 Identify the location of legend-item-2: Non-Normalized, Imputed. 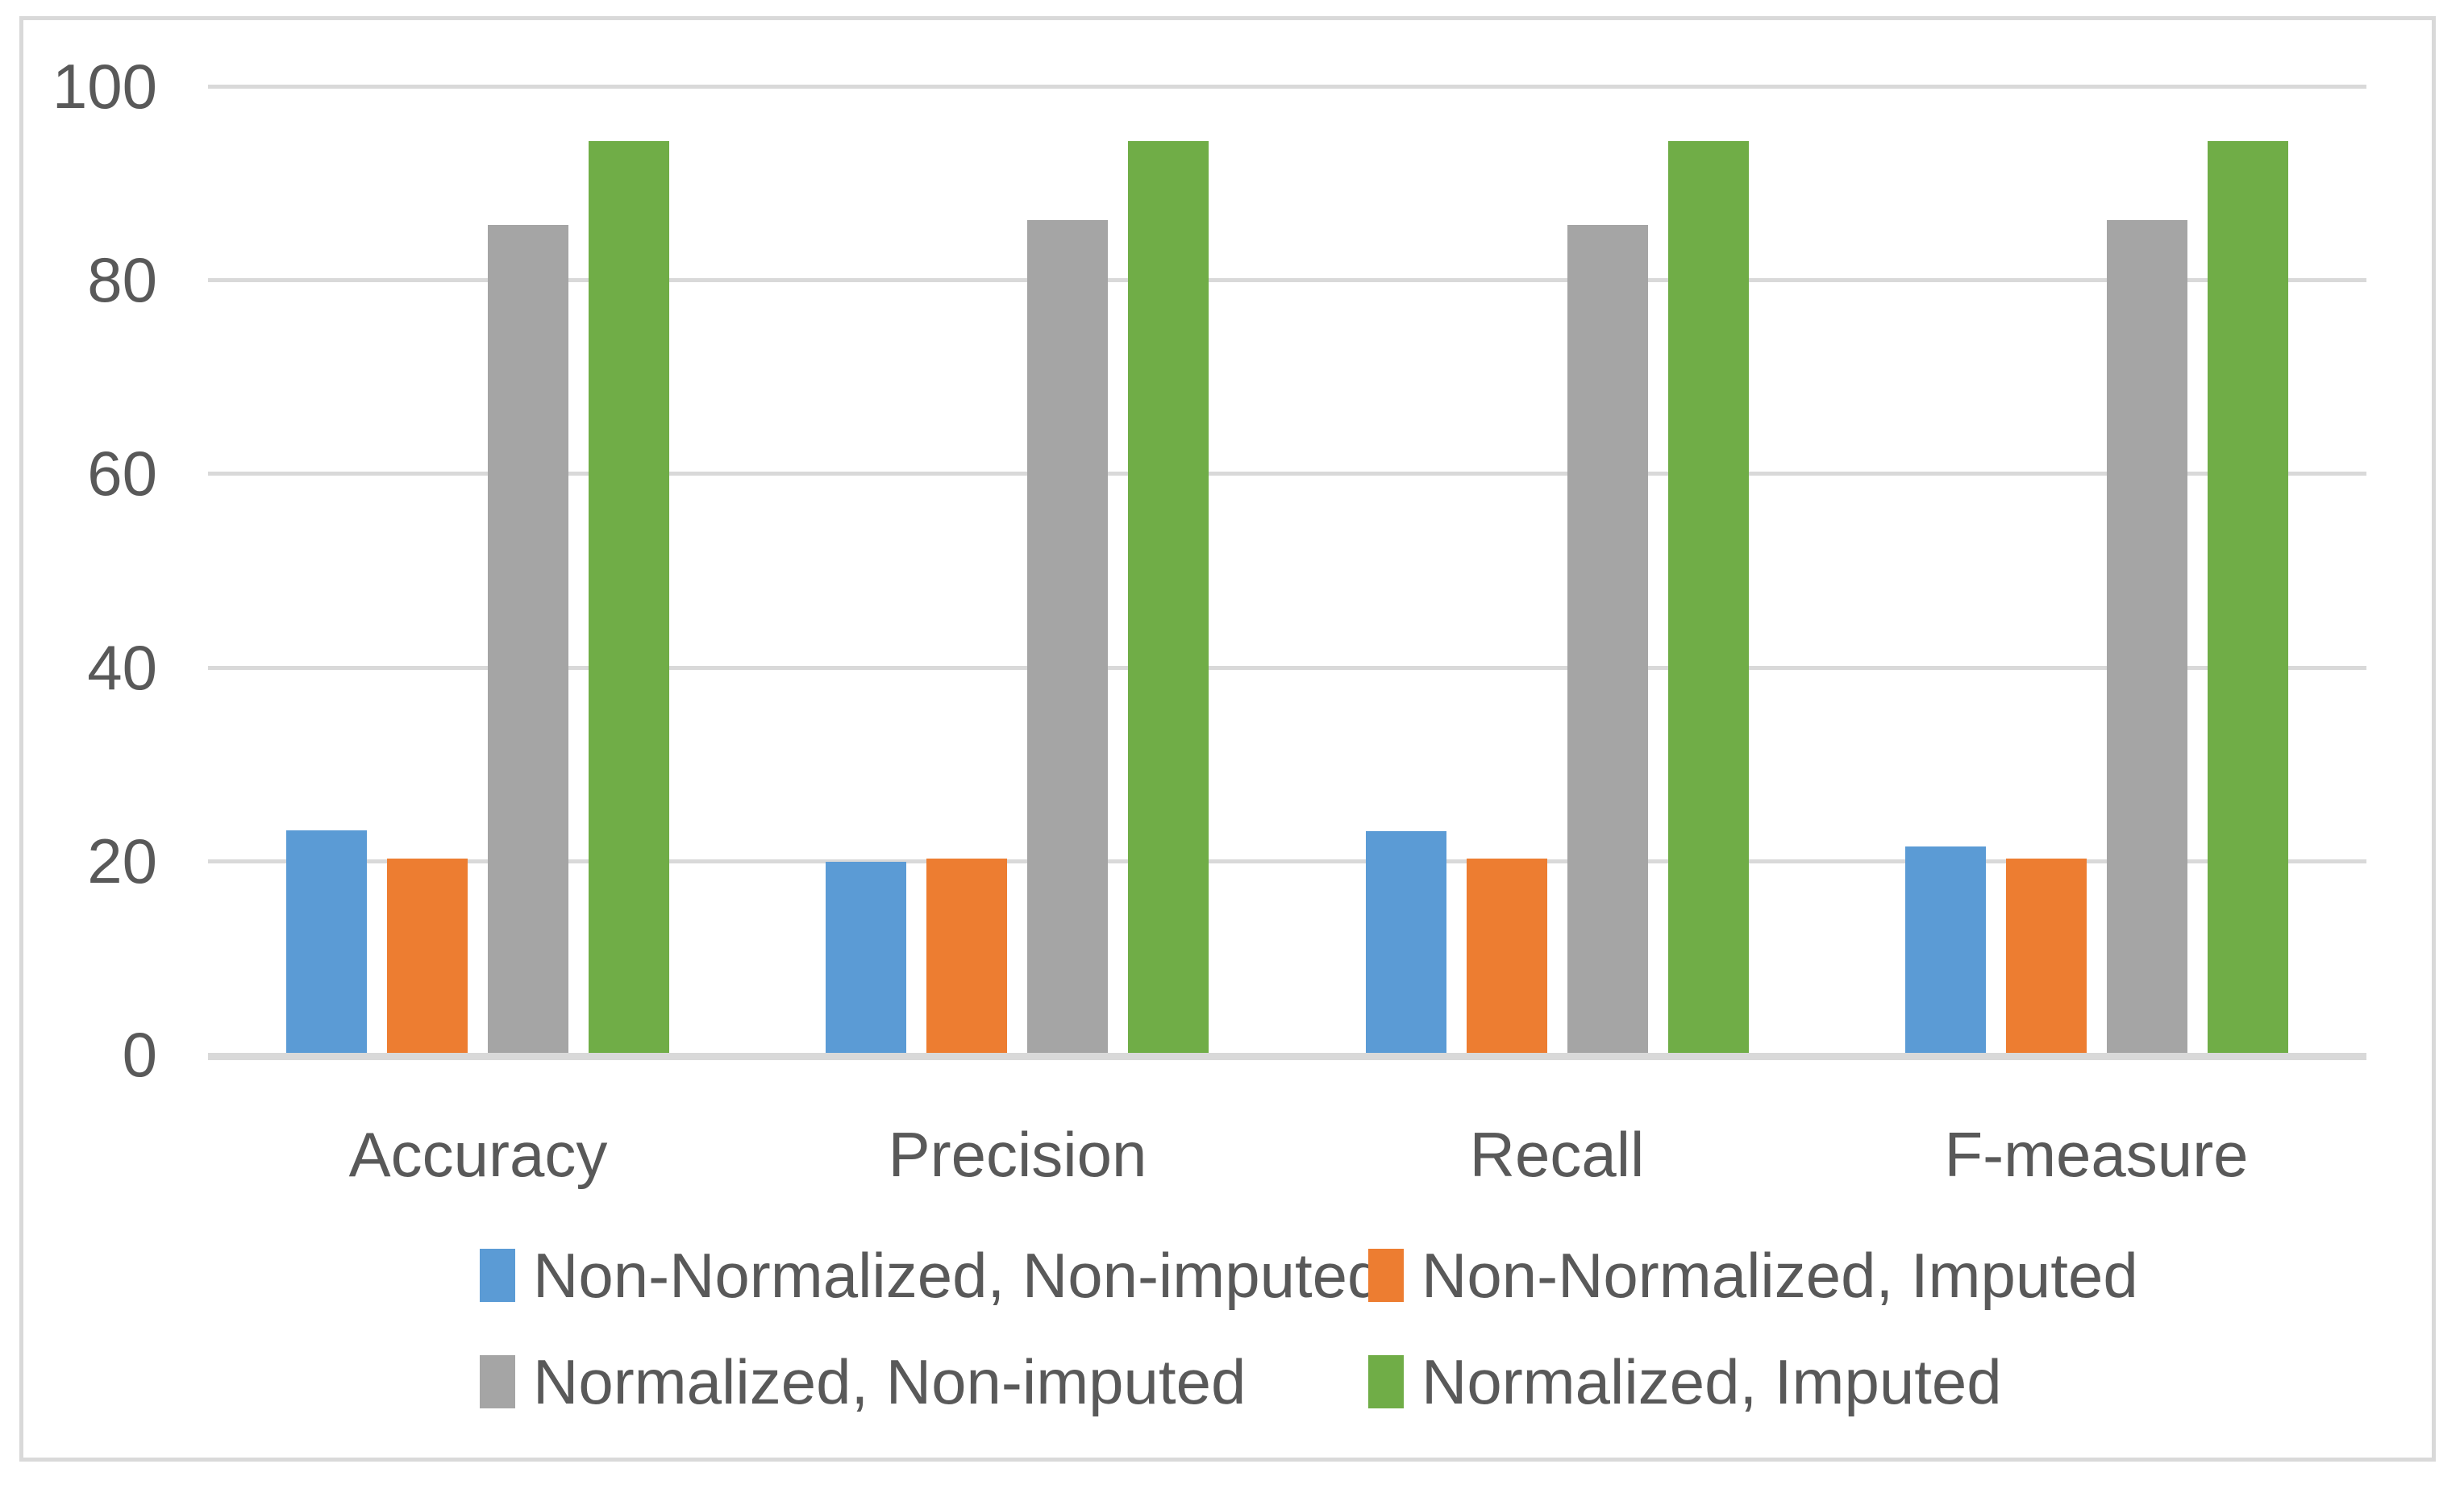
(1753, 1275).